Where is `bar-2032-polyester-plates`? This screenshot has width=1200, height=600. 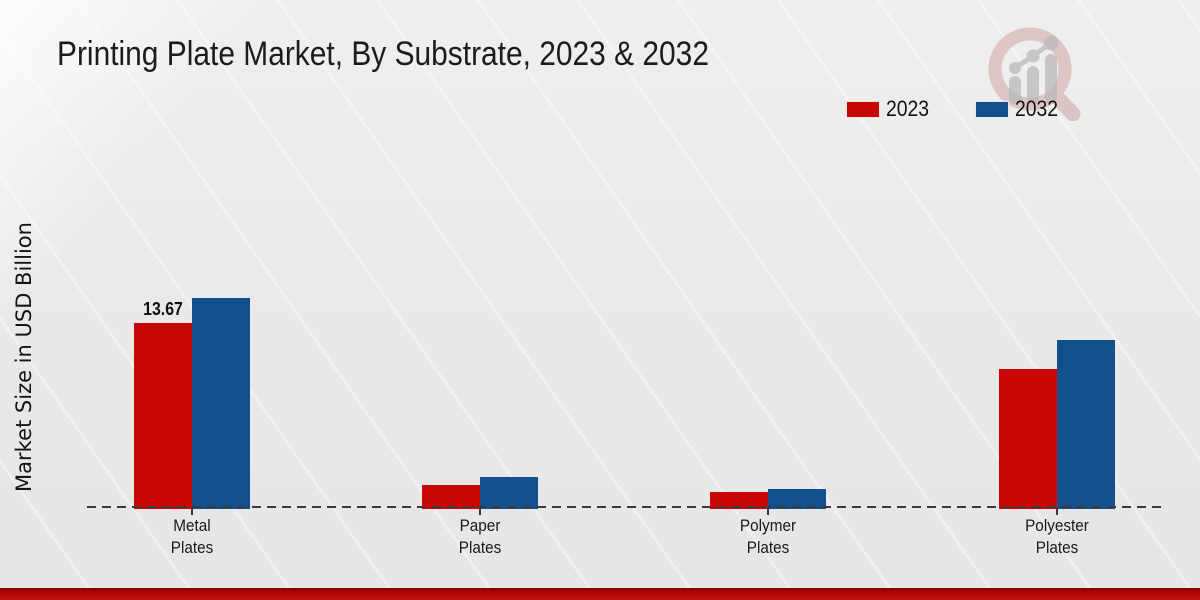
bar-2032-polyester-plates is located at coordinates (1086, 424).